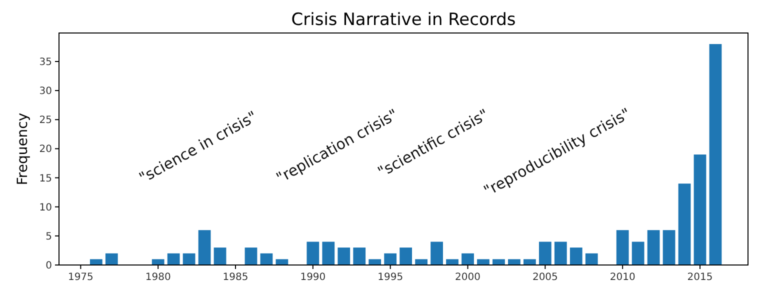 The width and height of the screenshot is (768, 295). I want to click on x-tick-label: 1980, so click(158, 277).